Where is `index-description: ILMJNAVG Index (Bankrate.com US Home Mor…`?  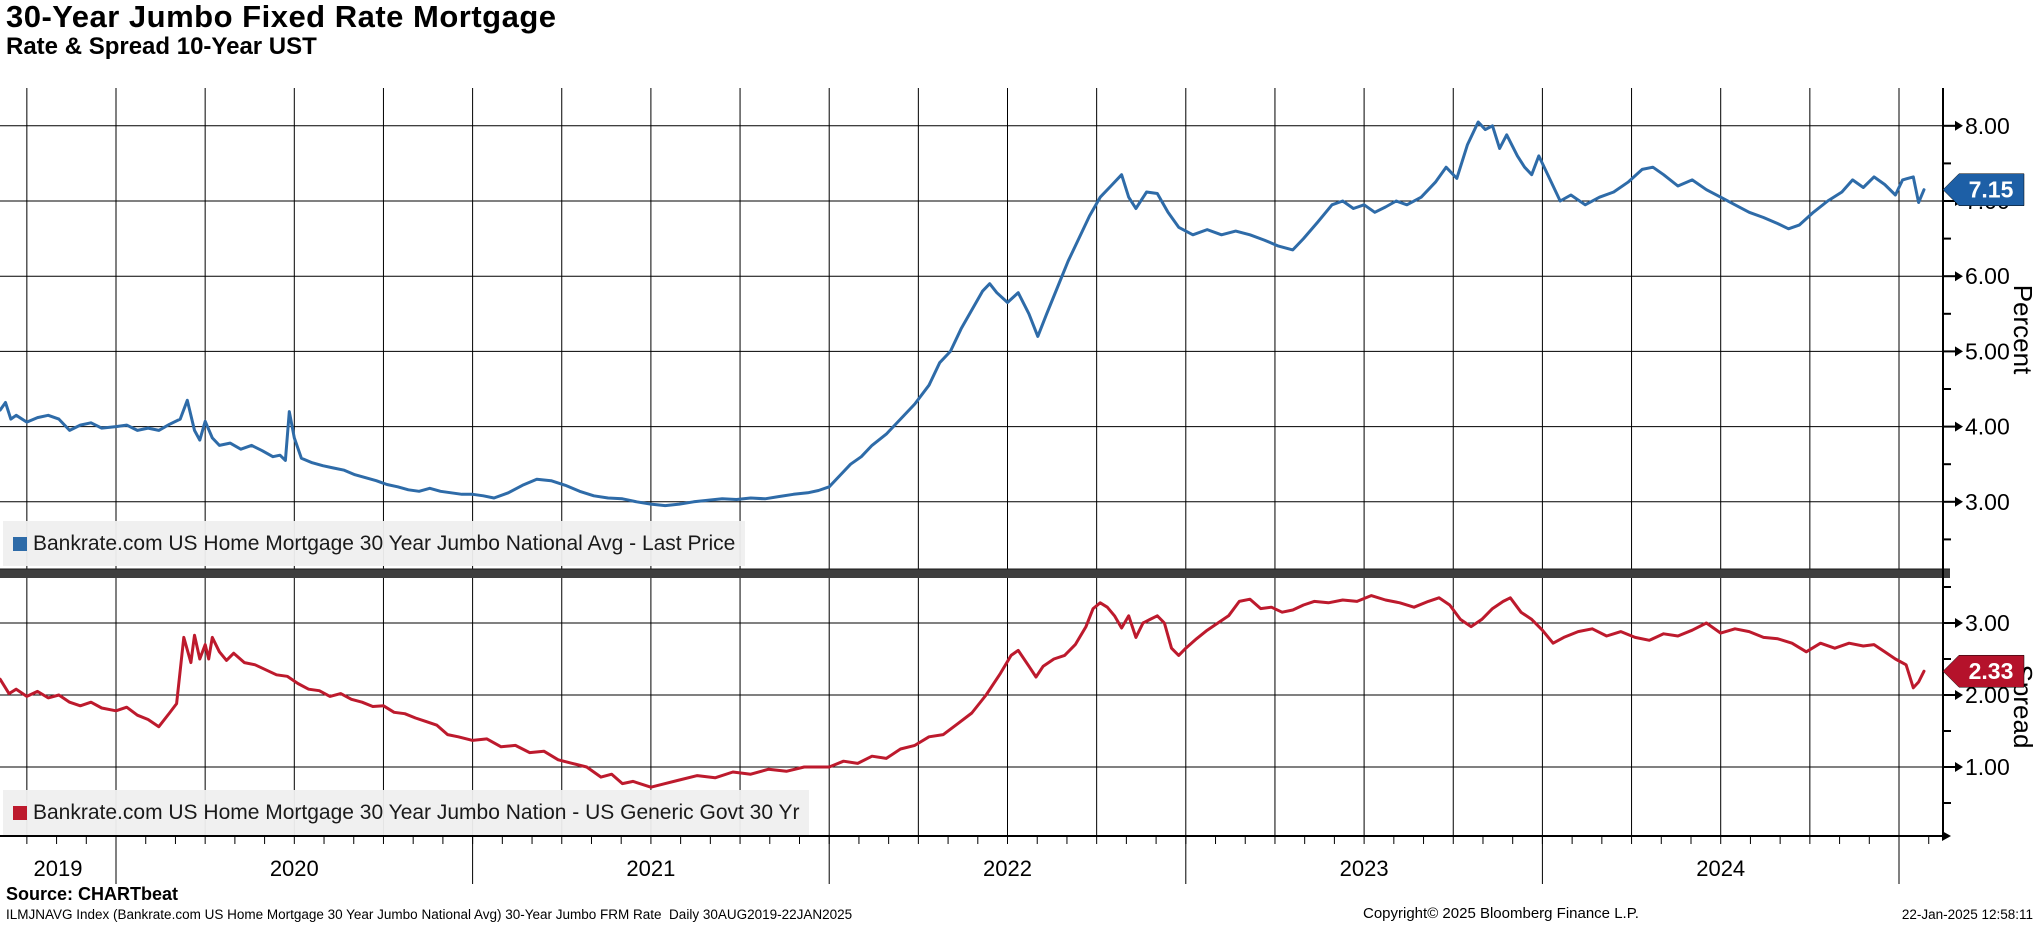
index-description: ILMJNAVG Index (Bankrate.com US Home Mor… is located at coordinates (429, 914).